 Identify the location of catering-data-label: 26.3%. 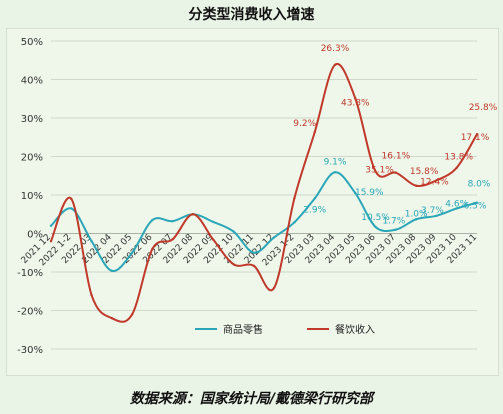
(335, 49).